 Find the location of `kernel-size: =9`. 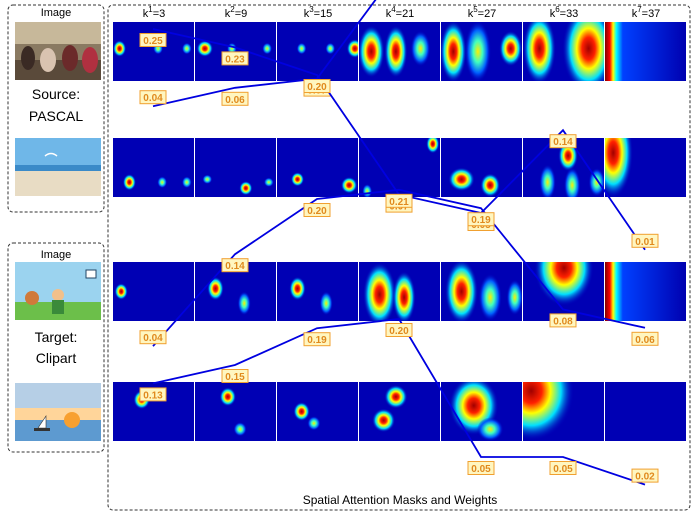

kernel-size: =9 is located at coordinates (241, 14).